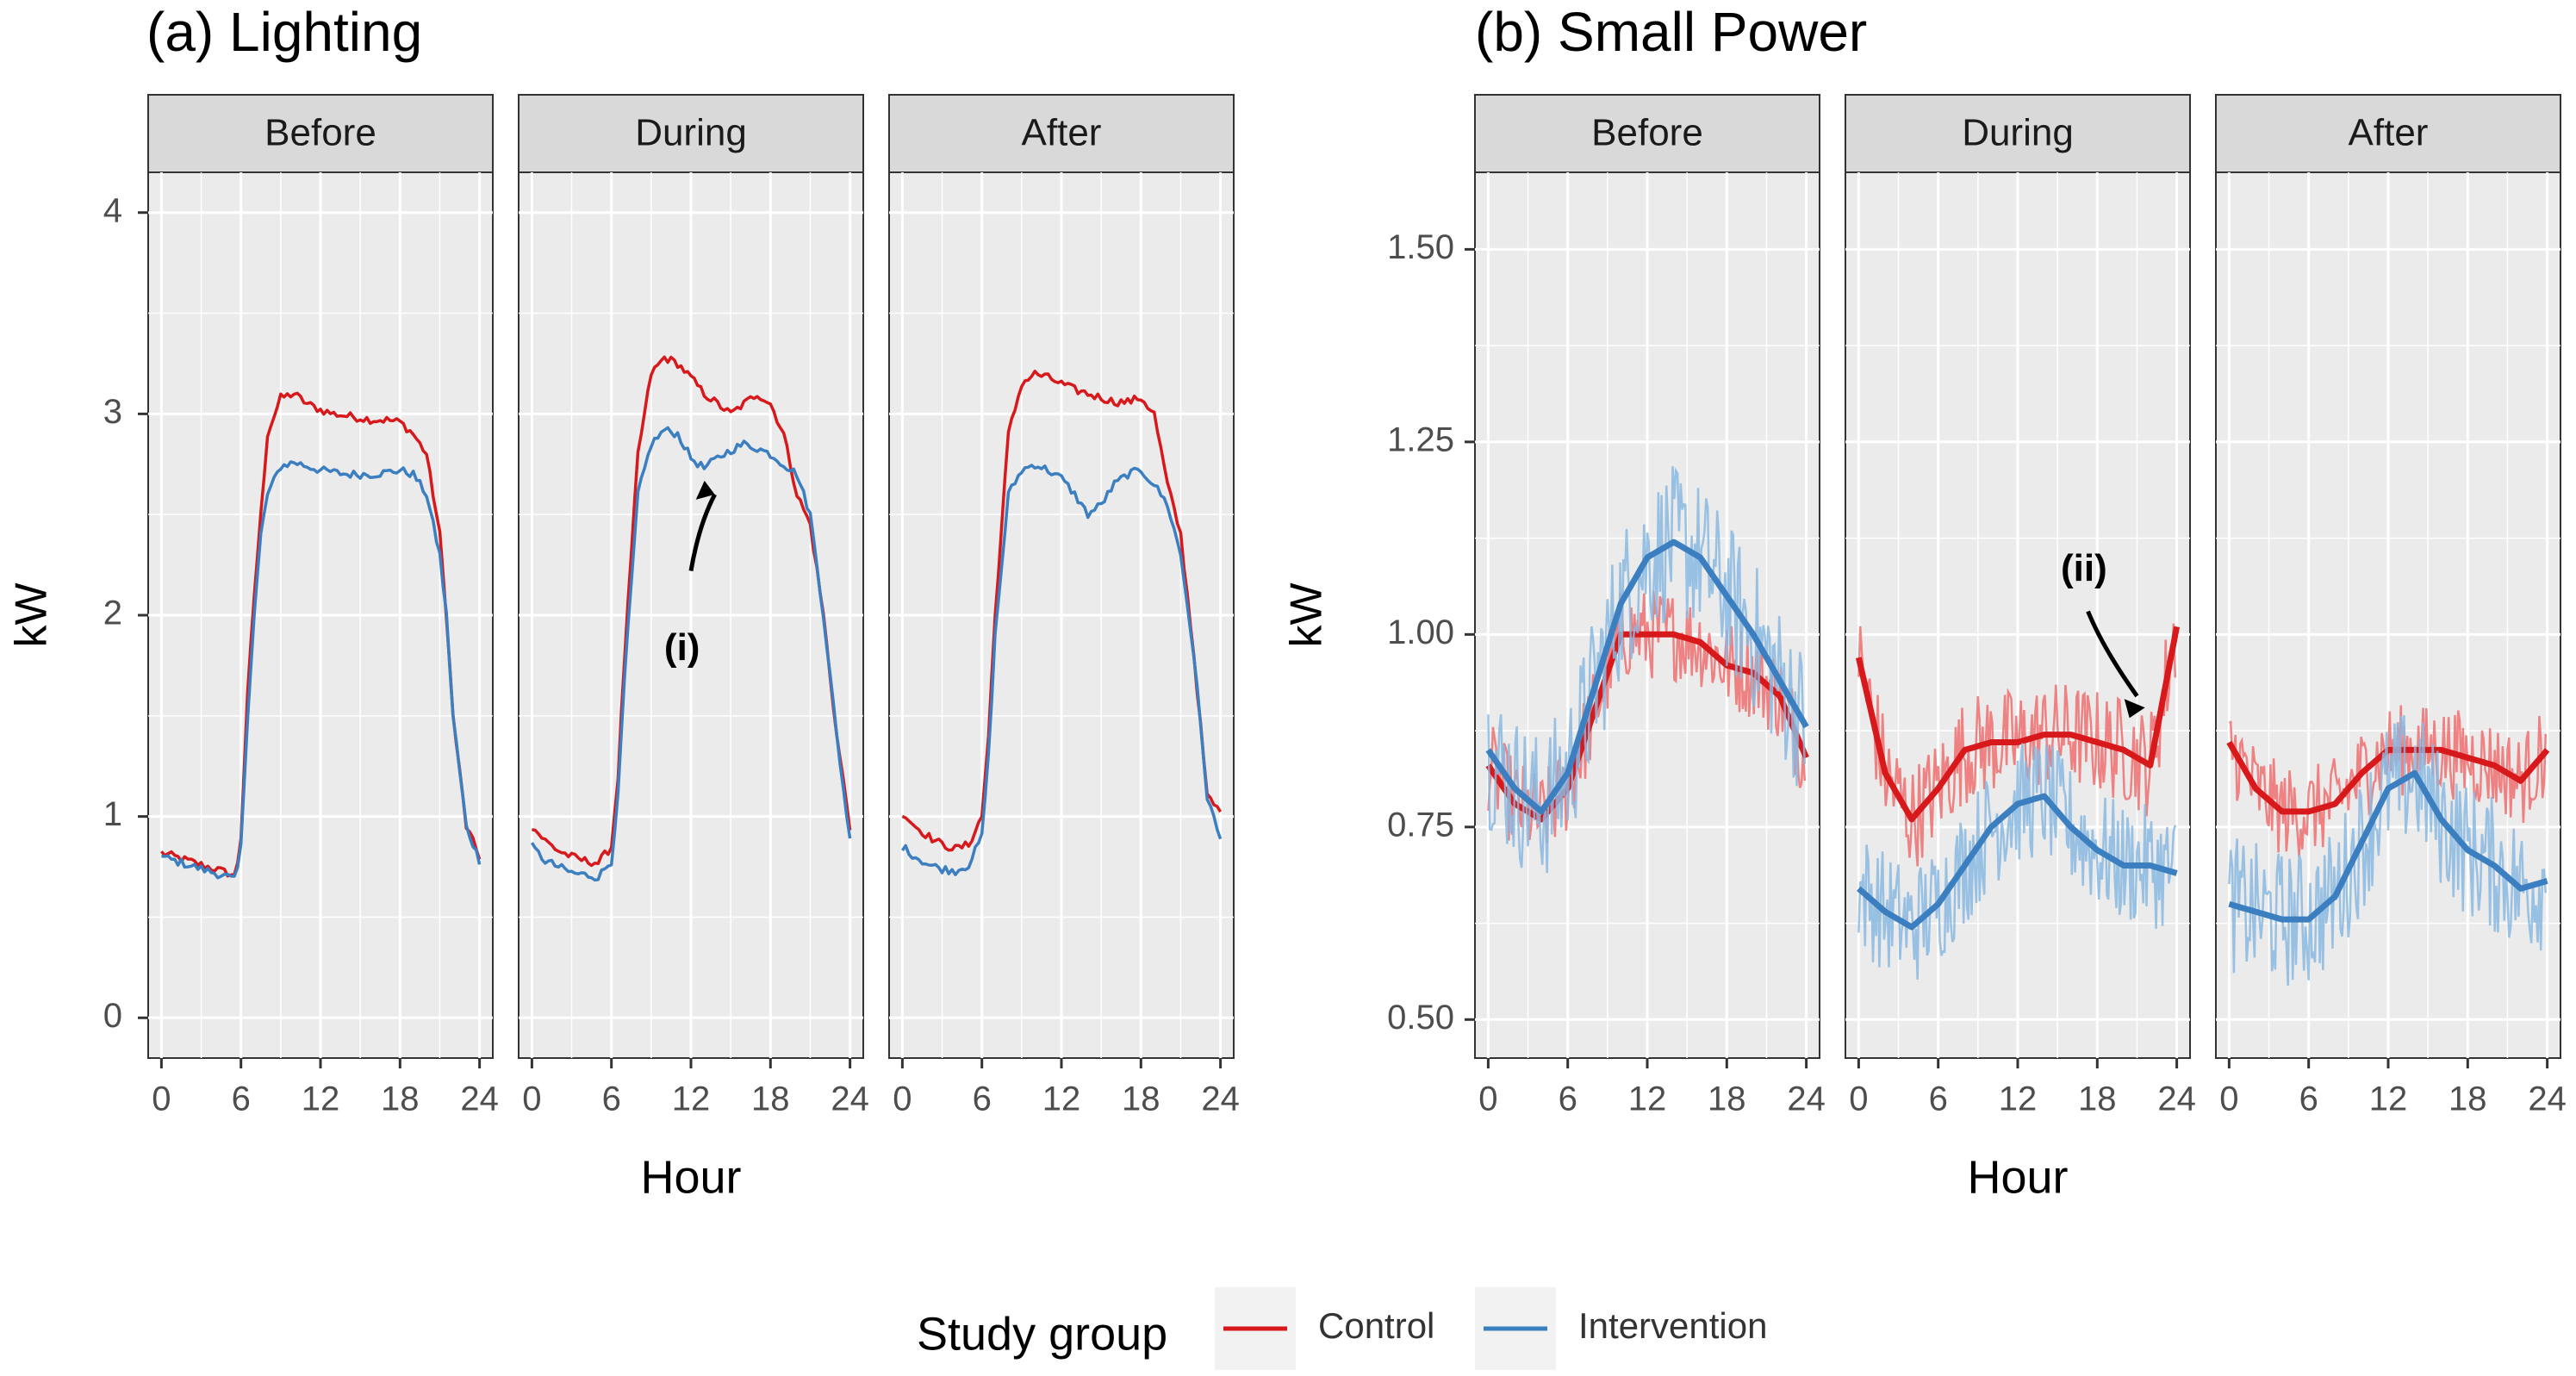 The height and width of the screenshot is (1376, 2576). I want to click on series-control-raw, so click(2017, 745).